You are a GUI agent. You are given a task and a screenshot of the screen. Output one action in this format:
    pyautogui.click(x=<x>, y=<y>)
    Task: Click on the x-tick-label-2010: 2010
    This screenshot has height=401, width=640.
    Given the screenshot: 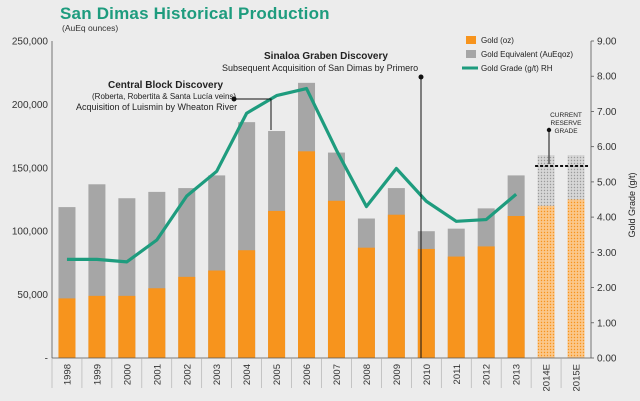 What is the action you would take?
    pyautogui.click(x=427, y=374)
    